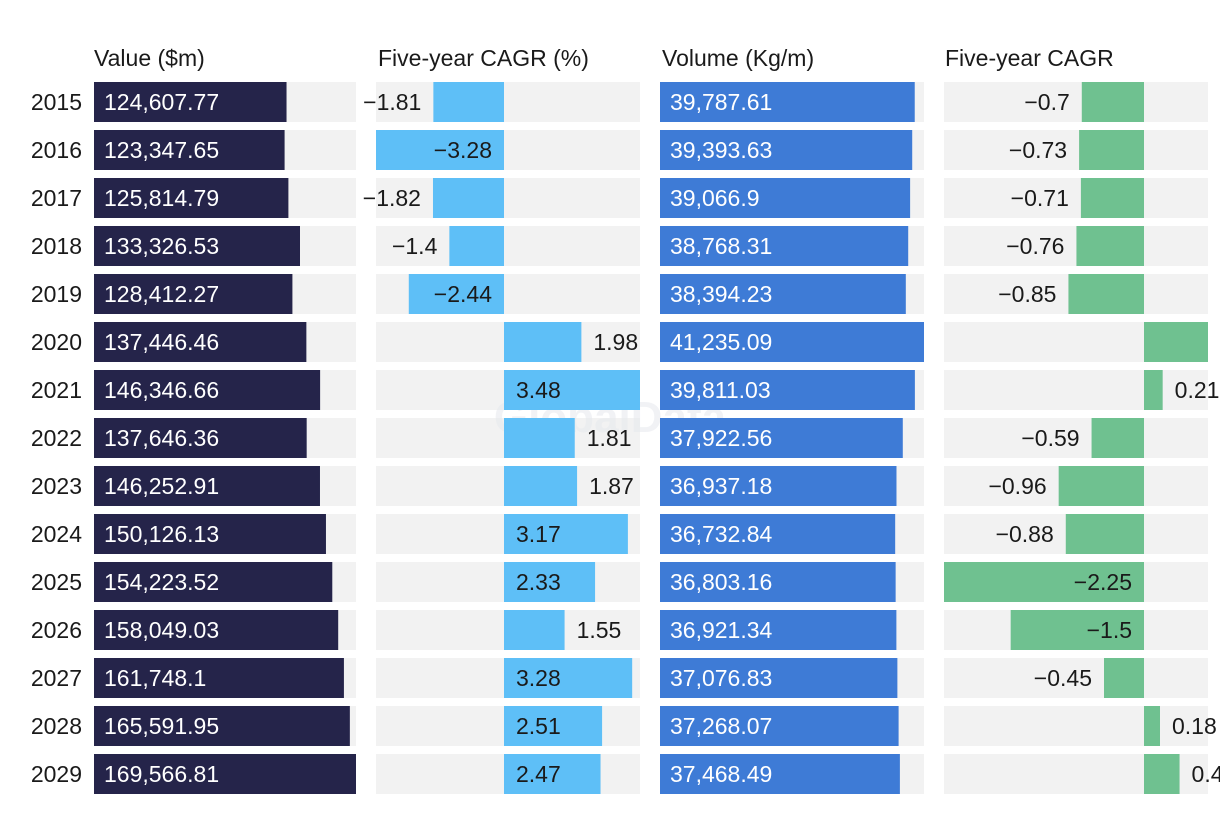 The width and height of the screenshot is (1220, 836). Describe the element at coordinates (721, 582) in the screenshot. I see `value-label-s2-2025: 36,803.16` at that location.